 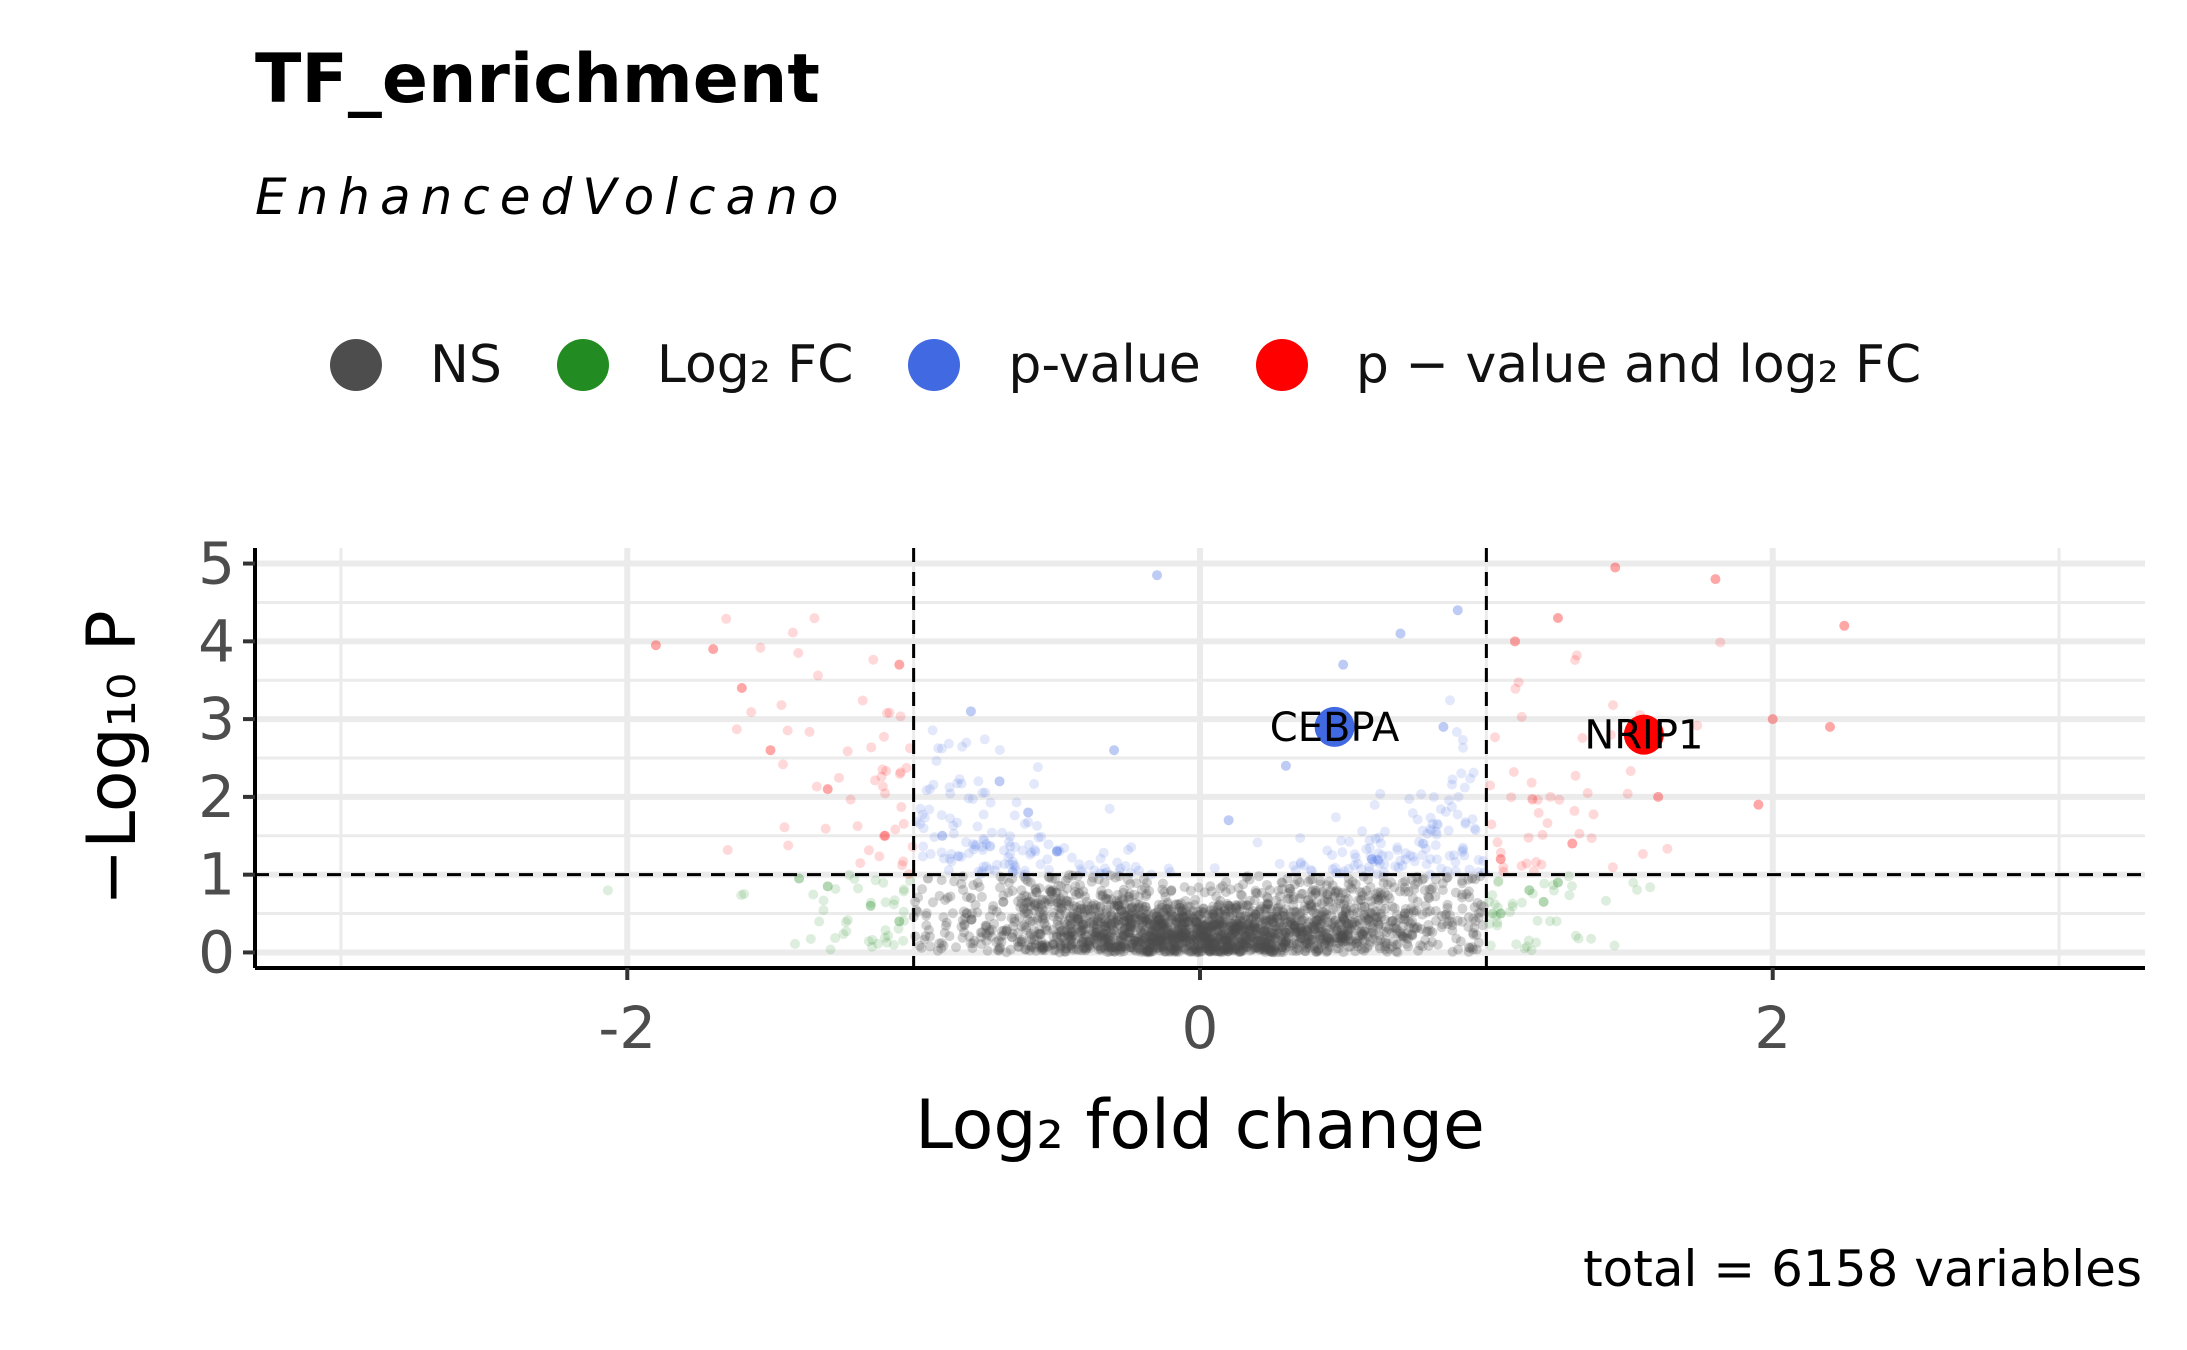 I want to click on legend: NS Log₂ FC p-value p − value and log₂ FC, so click(x=1153, y=365).